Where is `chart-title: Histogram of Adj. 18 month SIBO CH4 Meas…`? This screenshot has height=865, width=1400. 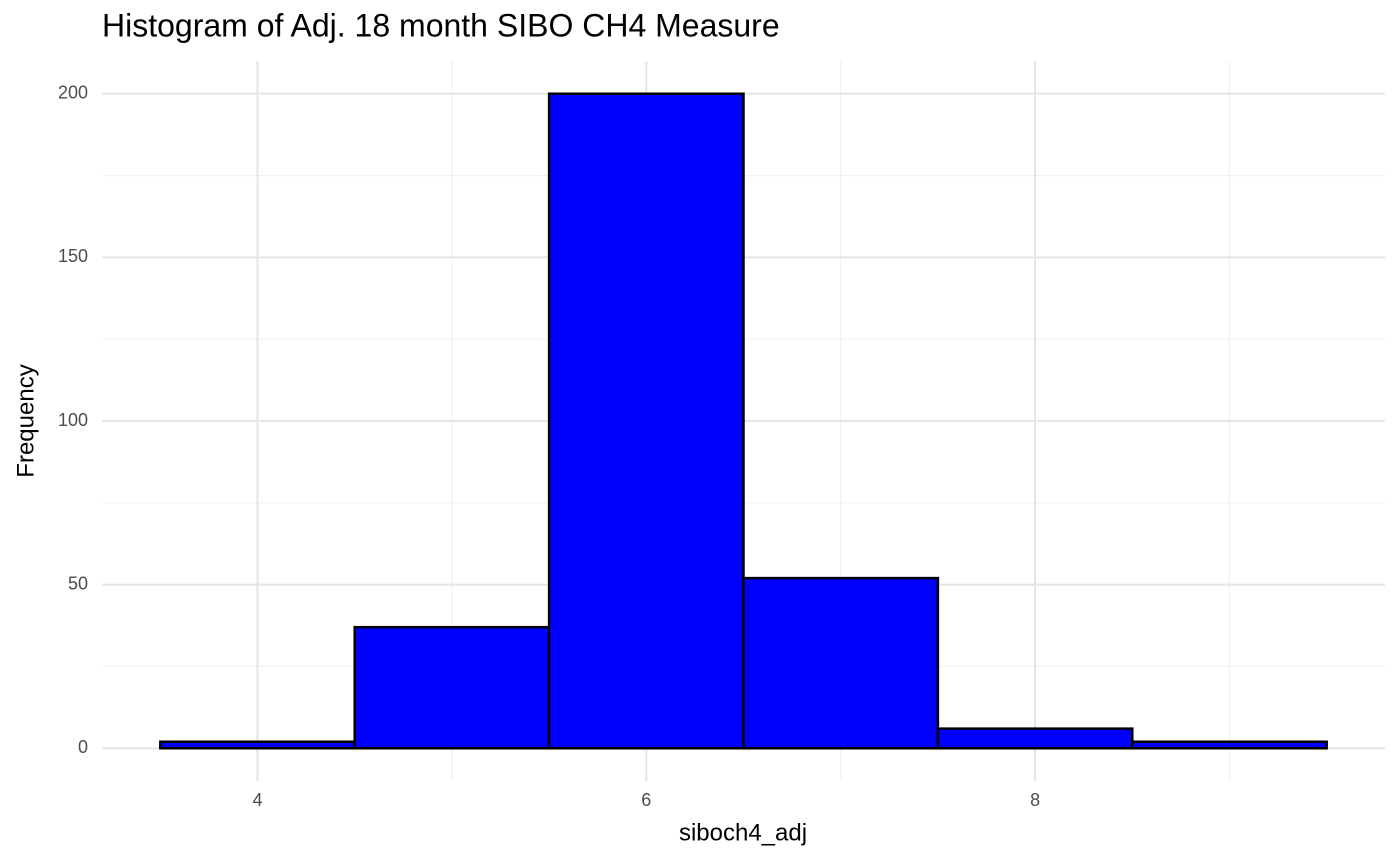 chart-title: Histogram of Adj. 18 month SIBO CH4 Meas… is located at coordinates (441, 25).